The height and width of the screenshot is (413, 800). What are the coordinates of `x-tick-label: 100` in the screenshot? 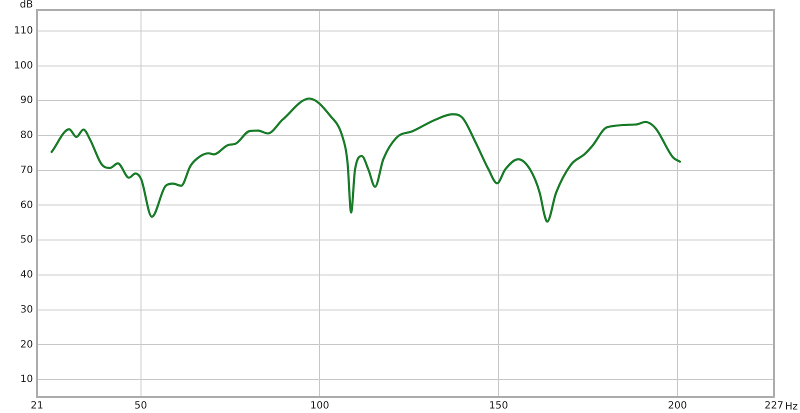 It's located at (320, 406).